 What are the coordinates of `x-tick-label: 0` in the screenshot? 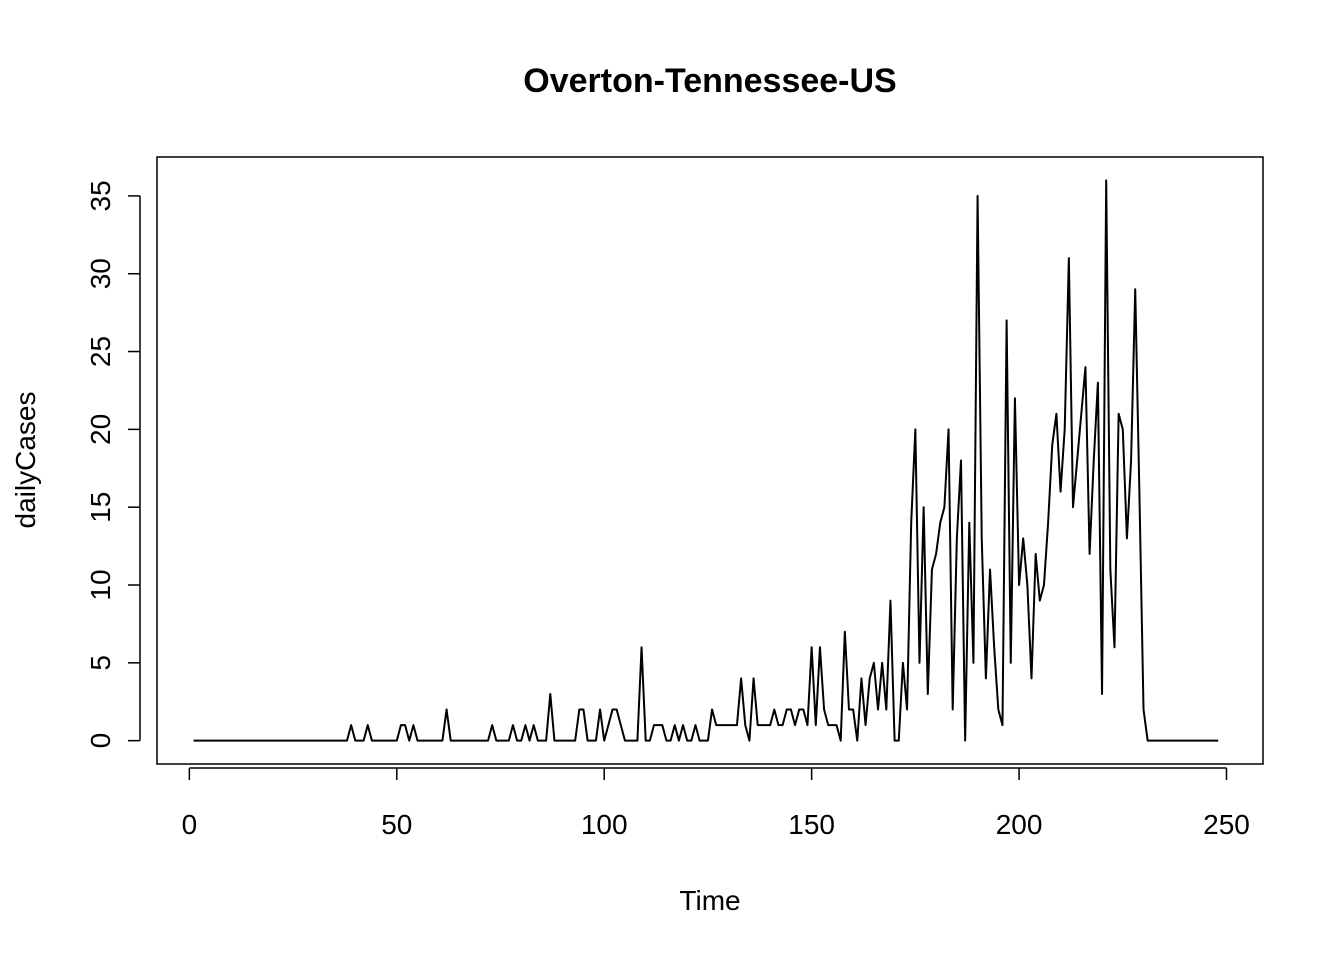 It's located at (190, 824).